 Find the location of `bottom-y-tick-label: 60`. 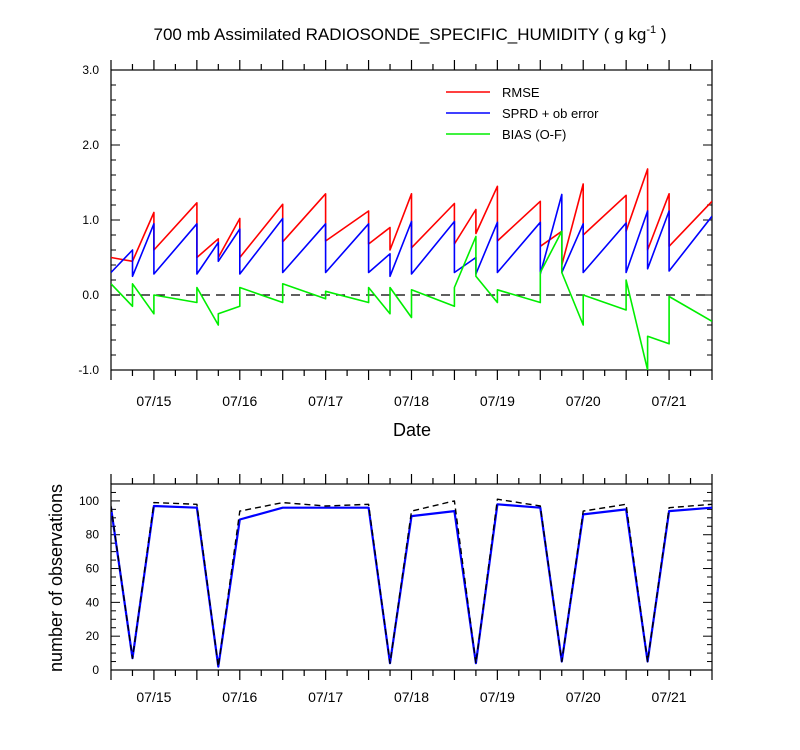

bottom-y-tick-label: 60 is located at coordinates (93, 569).